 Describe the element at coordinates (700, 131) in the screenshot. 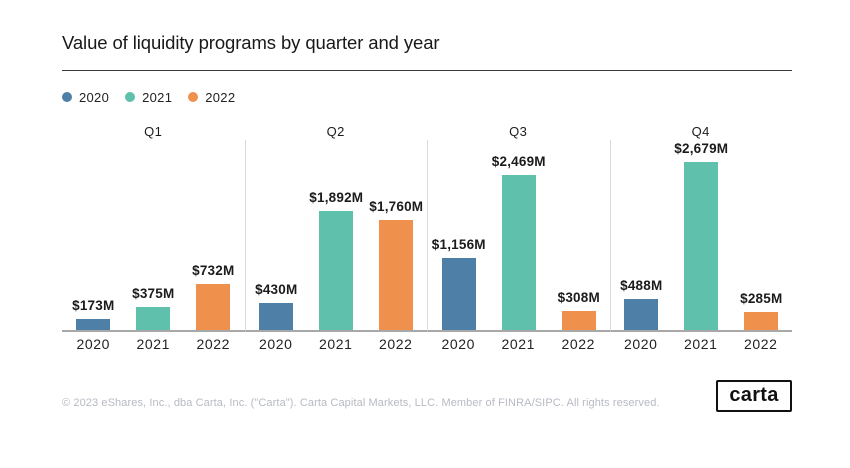

I see `quarter-label: Q4` at that location.